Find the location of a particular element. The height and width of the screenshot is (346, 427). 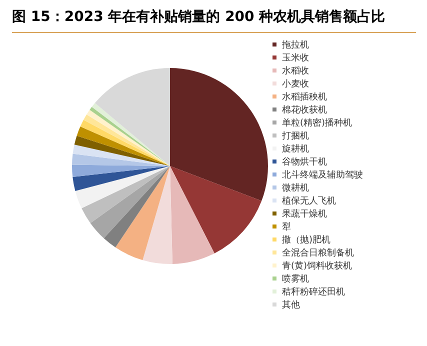

legend-label: 青(黄)饲料收获机 is located at coordinates (317, 266).